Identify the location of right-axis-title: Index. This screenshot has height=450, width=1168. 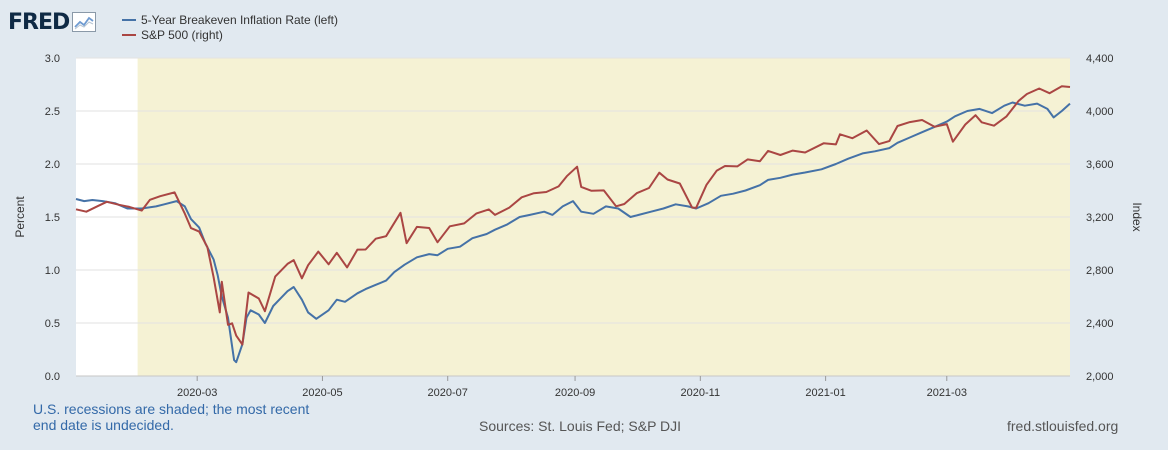
(1137, 216).